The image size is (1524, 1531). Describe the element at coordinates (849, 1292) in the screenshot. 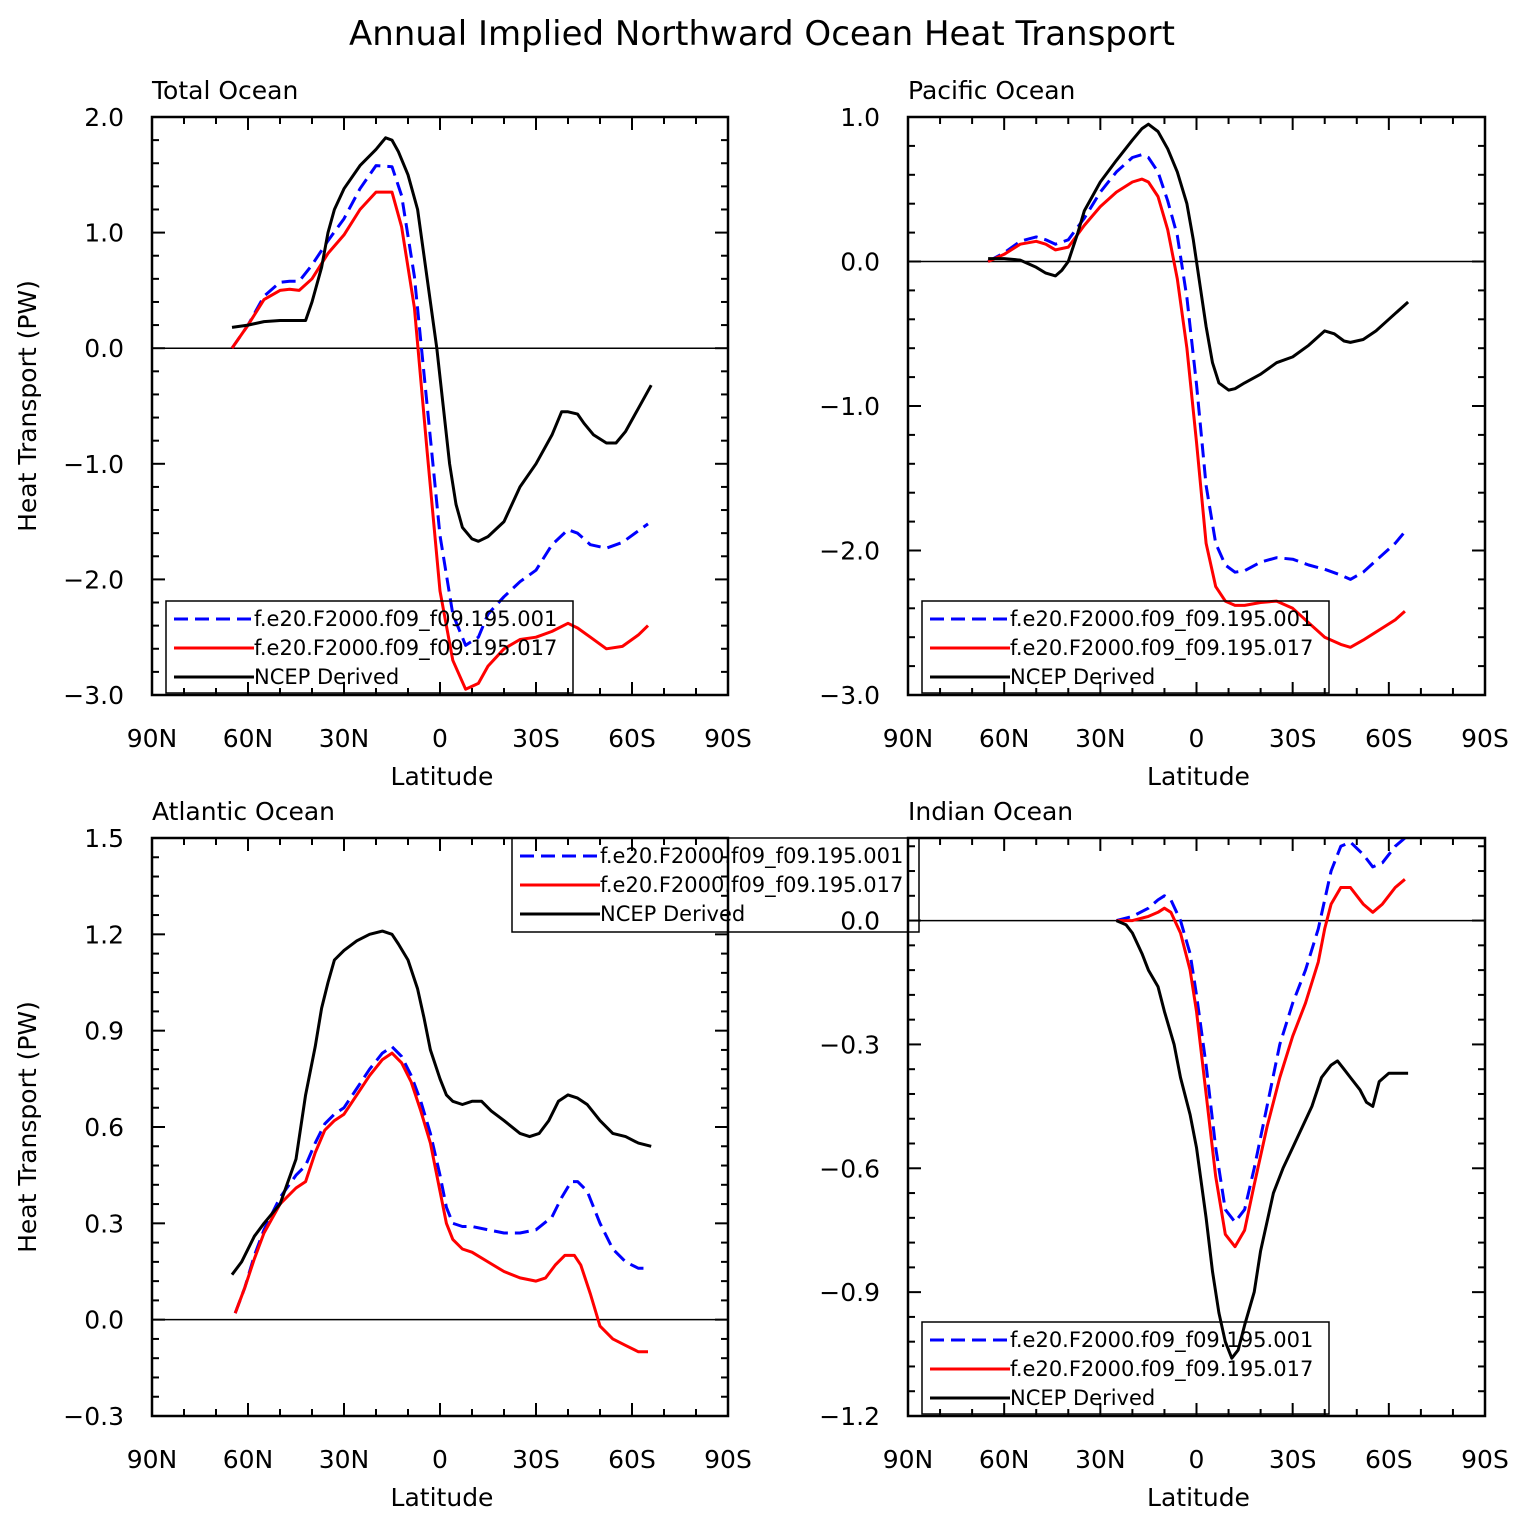

I see `y-tick-label: −0.9` at that location.